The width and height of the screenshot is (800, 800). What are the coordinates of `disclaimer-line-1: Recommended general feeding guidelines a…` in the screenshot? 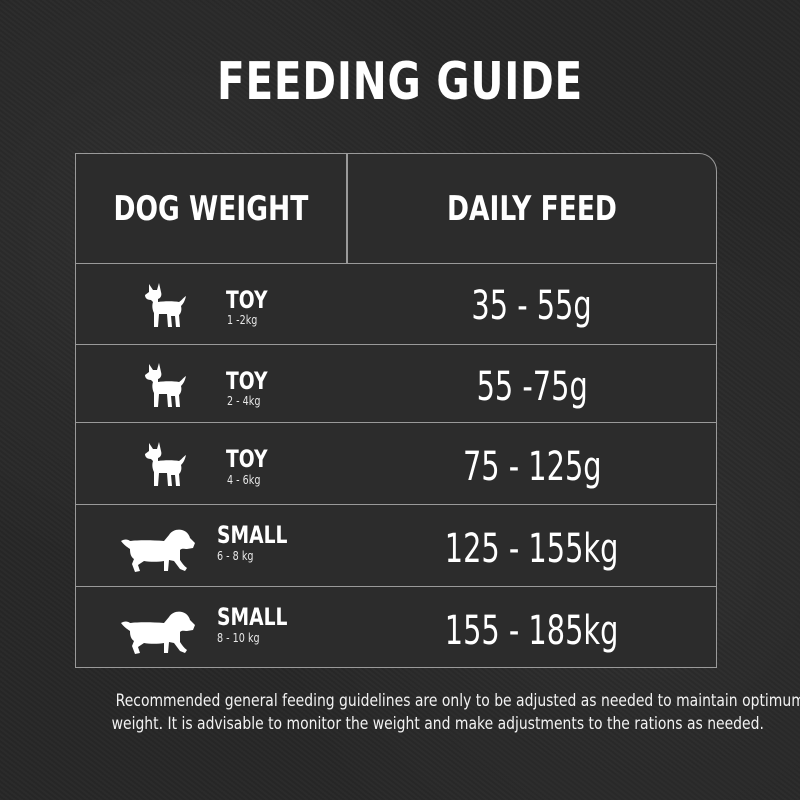 It's located at (457, 701).